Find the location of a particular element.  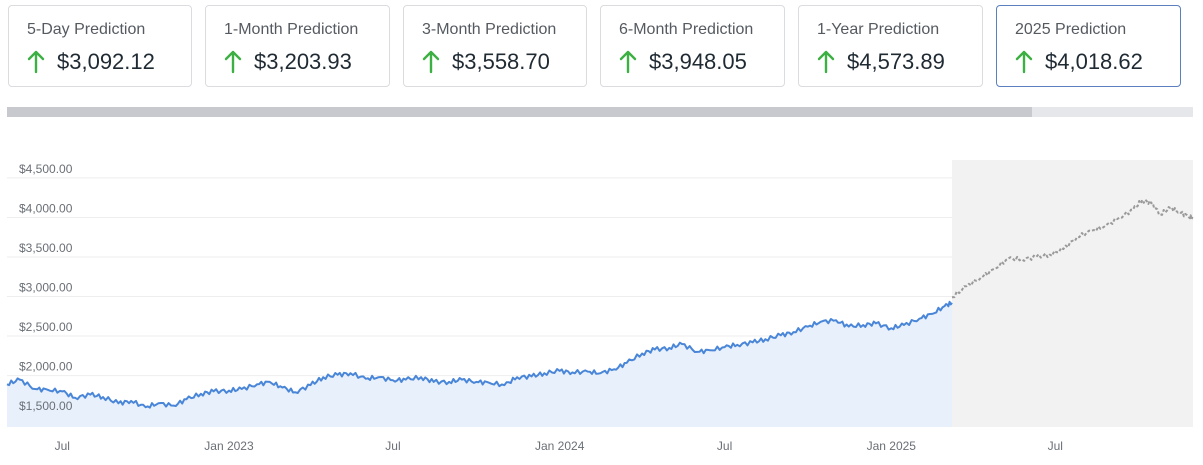

prediction-value-text: $3,558.70 is located at coordinates (501, 61).